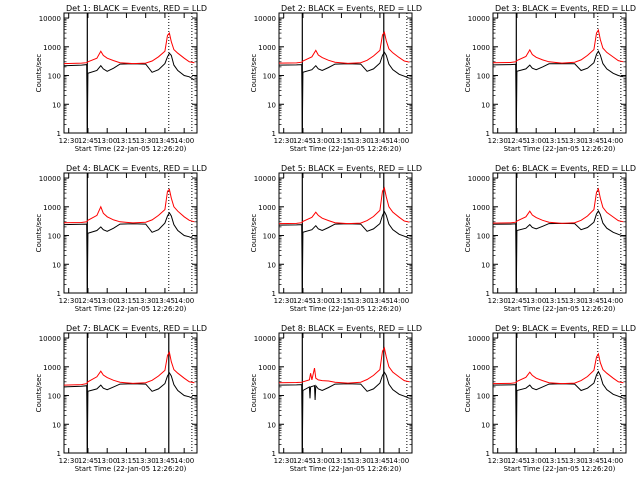 Image resolution: width=640 pixels, height=480 pixels. What do you see at coordinates (351, 8) in the screenshot?
I see `chart-title: Det 2: BLACK = Events, RED = LLD` at bounding box center [351, 8].